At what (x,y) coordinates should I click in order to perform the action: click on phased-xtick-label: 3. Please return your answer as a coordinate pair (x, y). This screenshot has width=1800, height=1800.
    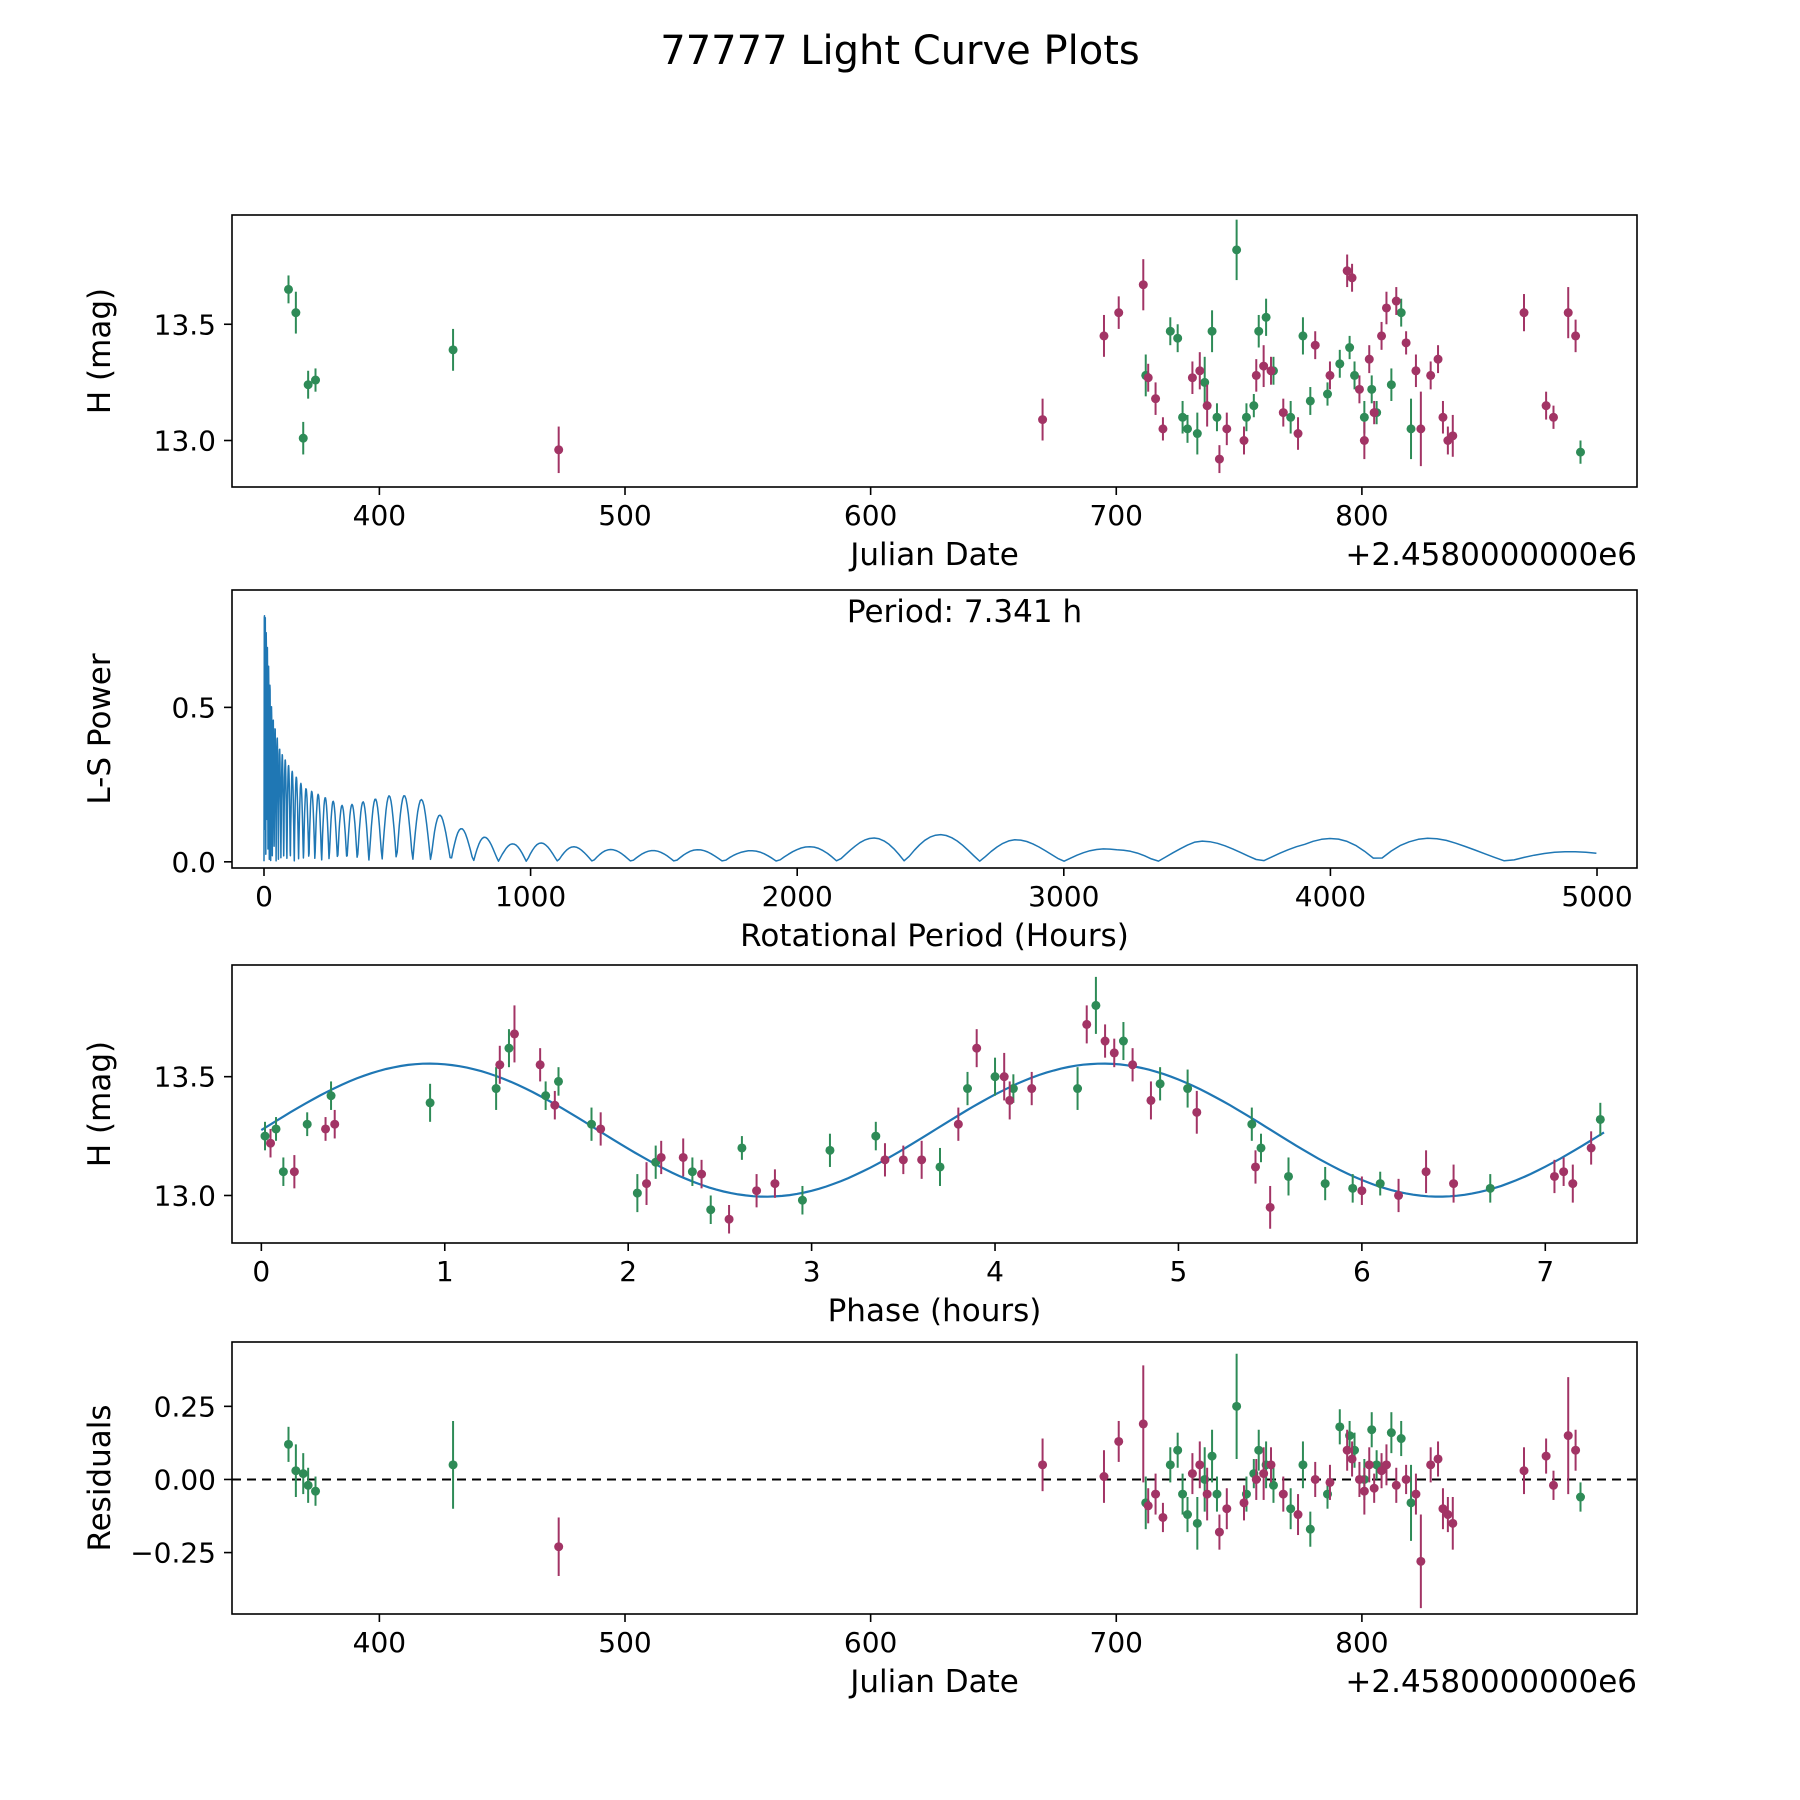
    Looking at the image, I should click on (812, 1271).